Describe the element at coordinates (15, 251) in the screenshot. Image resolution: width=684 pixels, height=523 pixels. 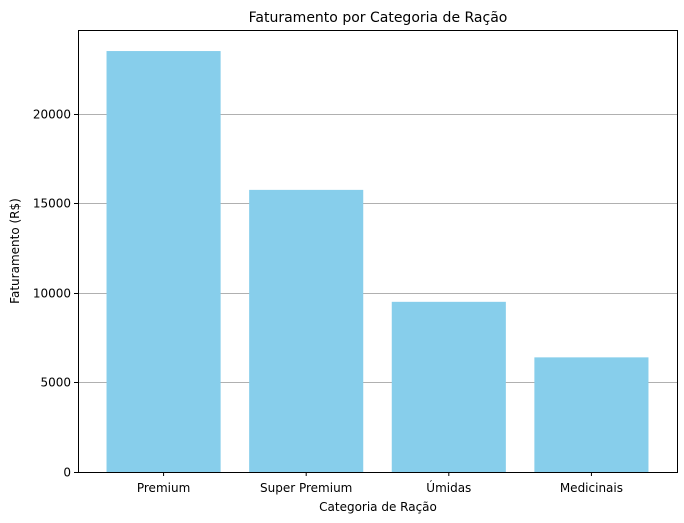
I see `y-axis-label: Faturamento (R$)` at that location.